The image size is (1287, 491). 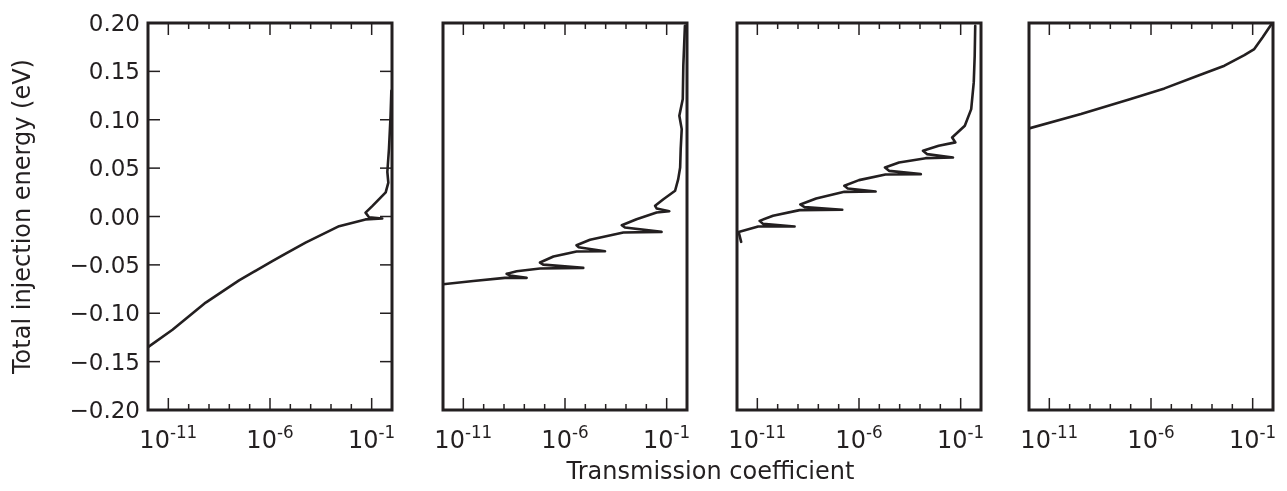 What do you see at coordinates (104, 361) in the screenshot?
I see `y-tick-label: −0.15` at bounding box center [104, 361].